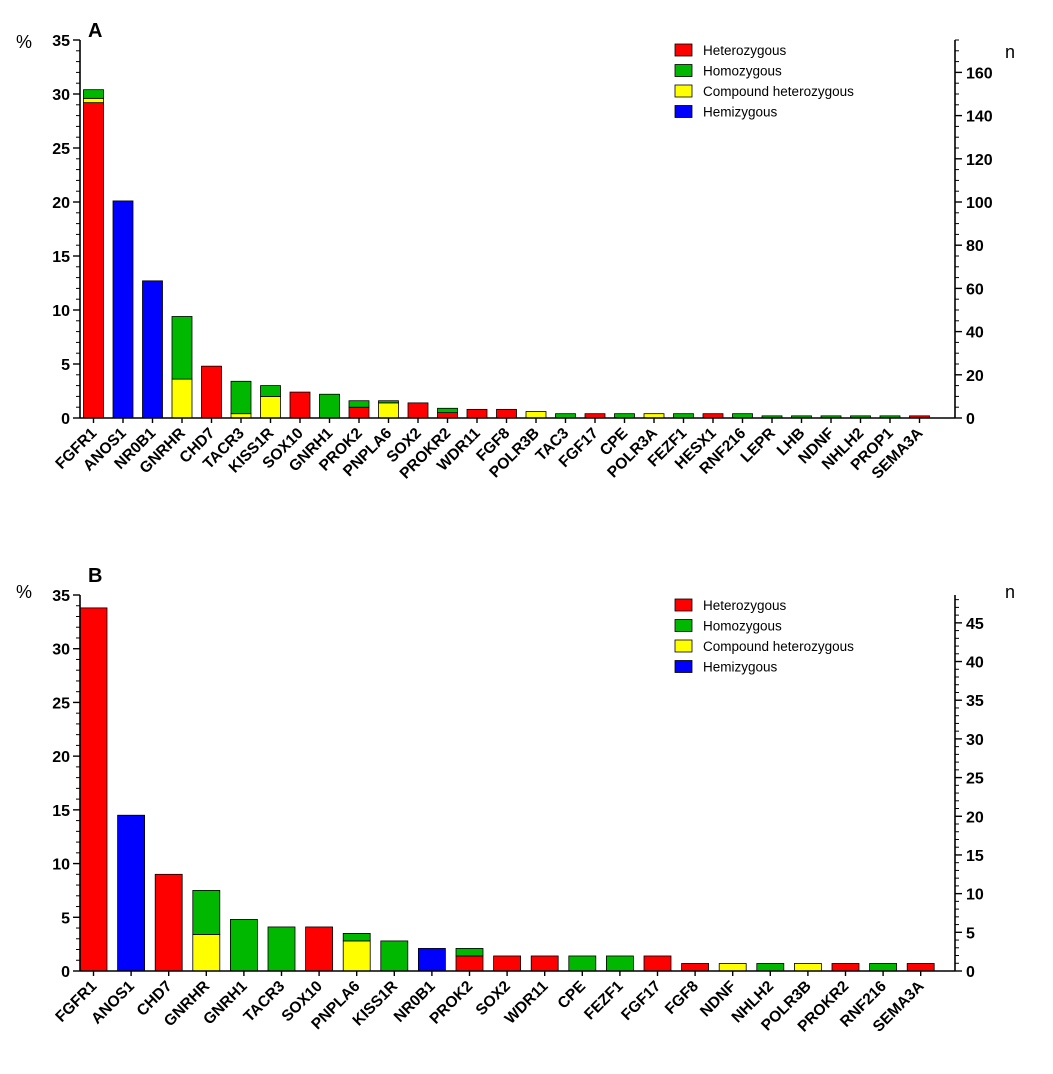  I want to click on panel-b-legend-swatch-compound-heterozygous, so click(683, 646).